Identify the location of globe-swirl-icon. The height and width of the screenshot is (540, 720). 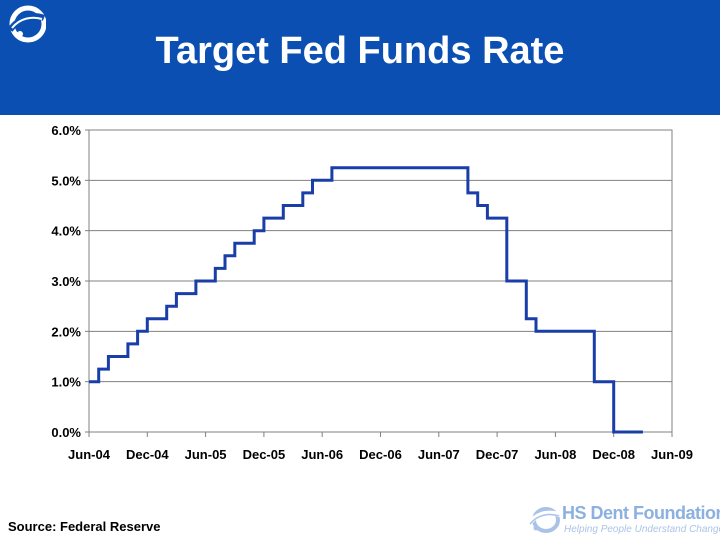
(26, 24).